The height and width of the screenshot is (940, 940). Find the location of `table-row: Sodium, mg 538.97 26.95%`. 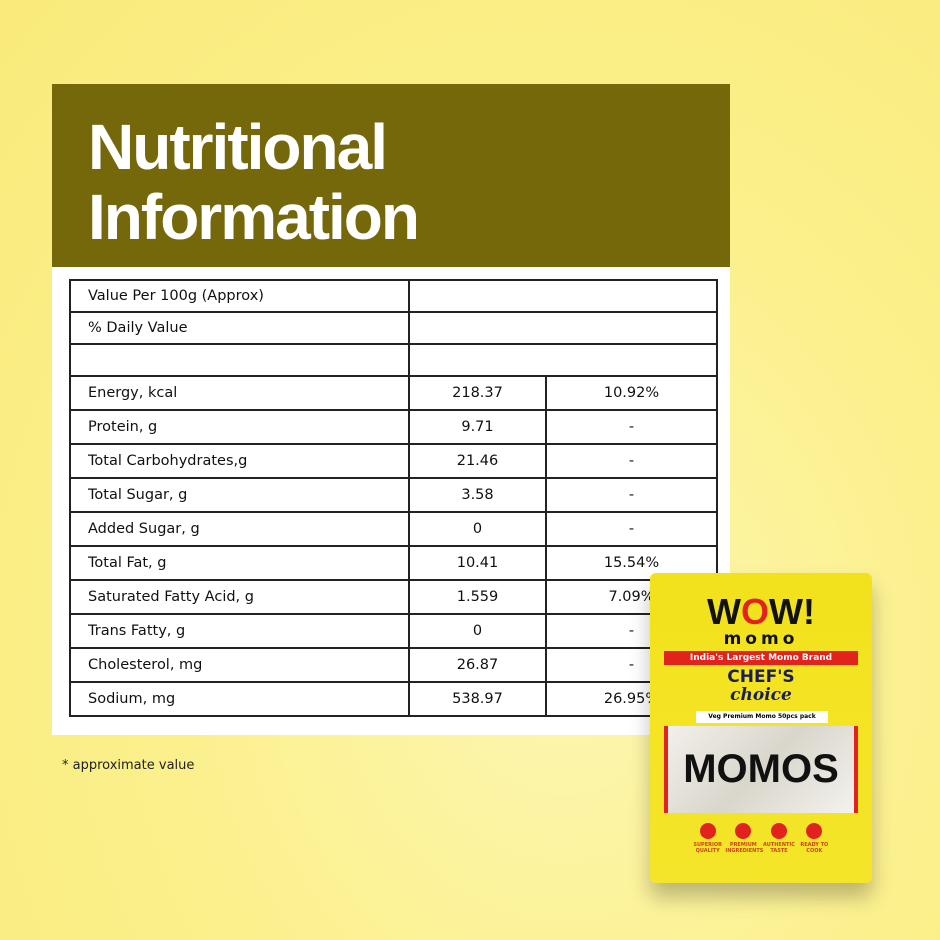

table-row: Sodium, mg 538.97 26.95% is located at coordinates (393, 699).